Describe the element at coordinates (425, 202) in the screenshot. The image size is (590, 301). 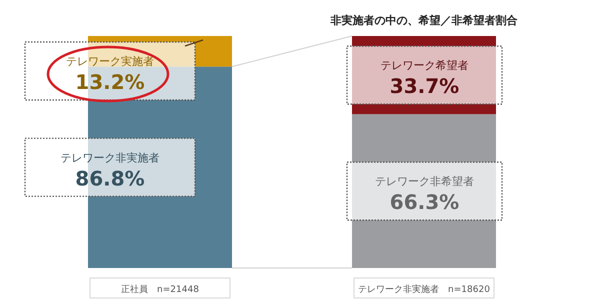
I see `data-label: 66.3%` at that location.